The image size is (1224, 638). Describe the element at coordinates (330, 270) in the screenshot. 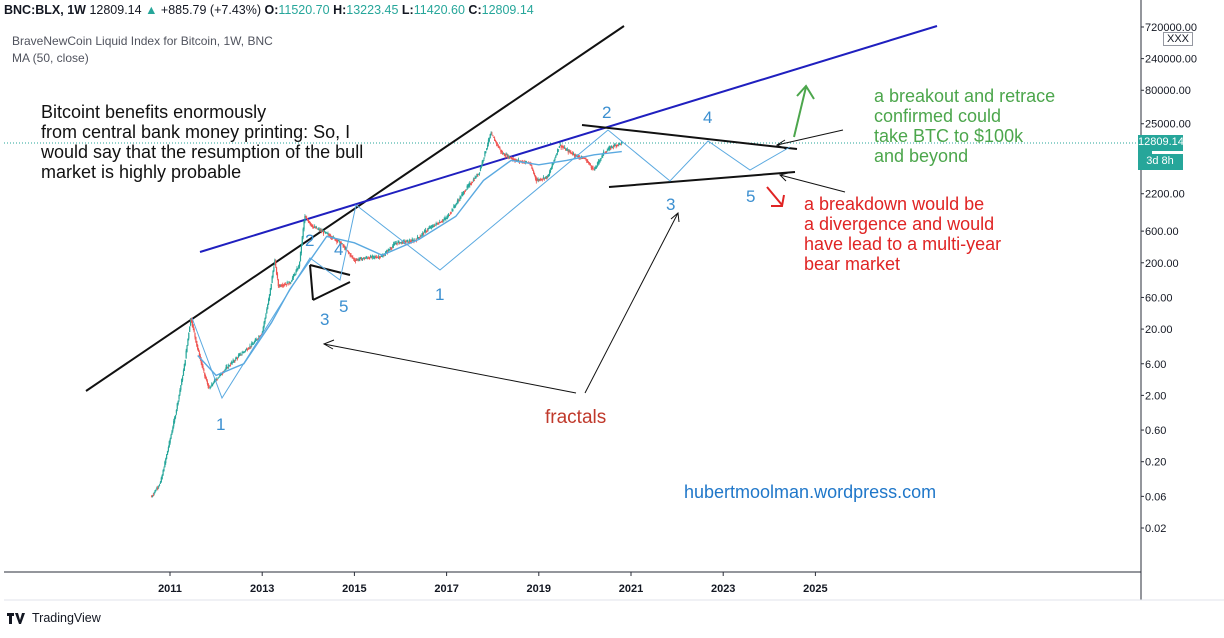

I see `small-triangle-upper` at that location.